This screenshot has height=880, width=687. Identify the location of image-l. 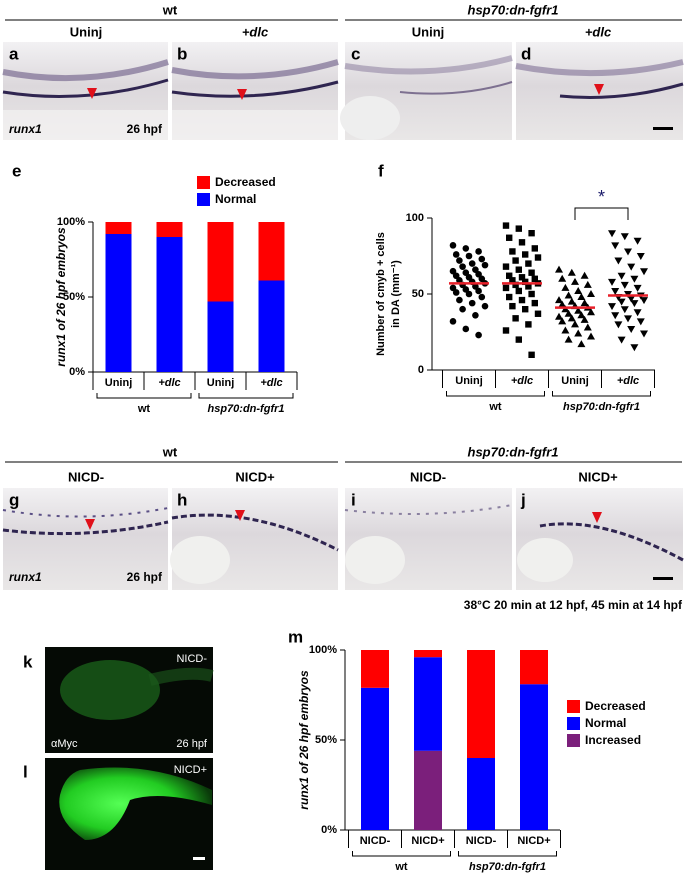
(129, 814).